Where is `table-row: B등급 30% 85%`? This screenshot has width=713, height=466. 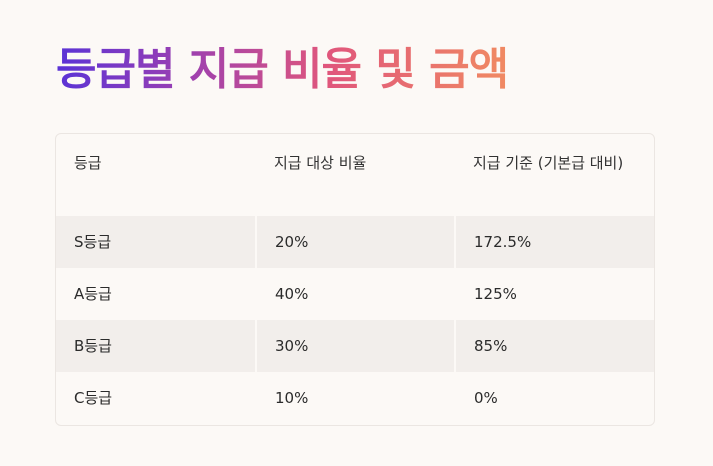 table-row: B등급 30% 85% is located at coordinates (355, 346).